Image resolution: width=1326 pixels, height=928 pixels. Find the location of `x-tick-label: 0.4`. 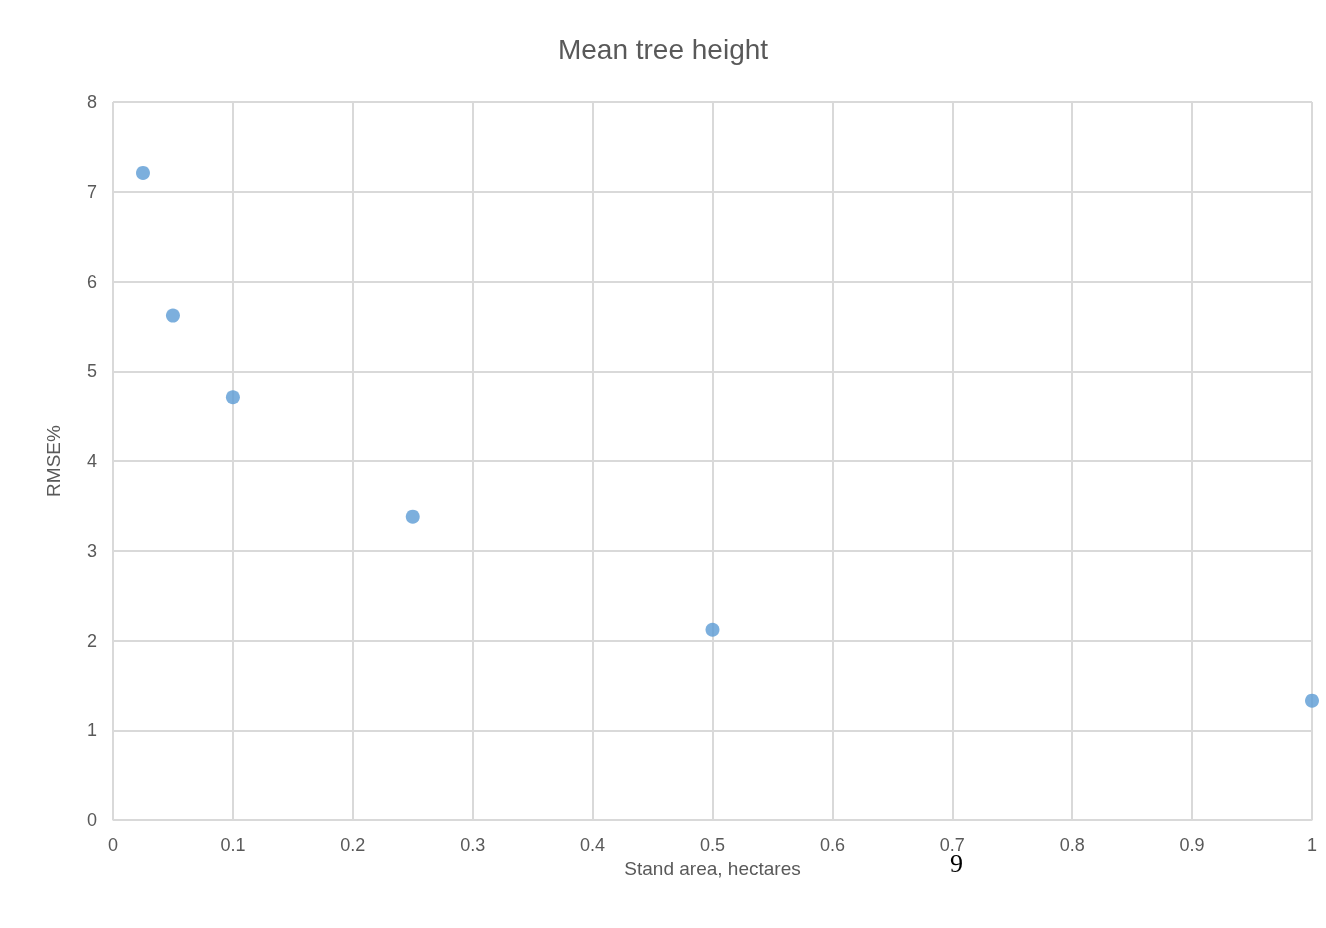

x-tick-label: 0.4 is located at coordinates (593, 845).